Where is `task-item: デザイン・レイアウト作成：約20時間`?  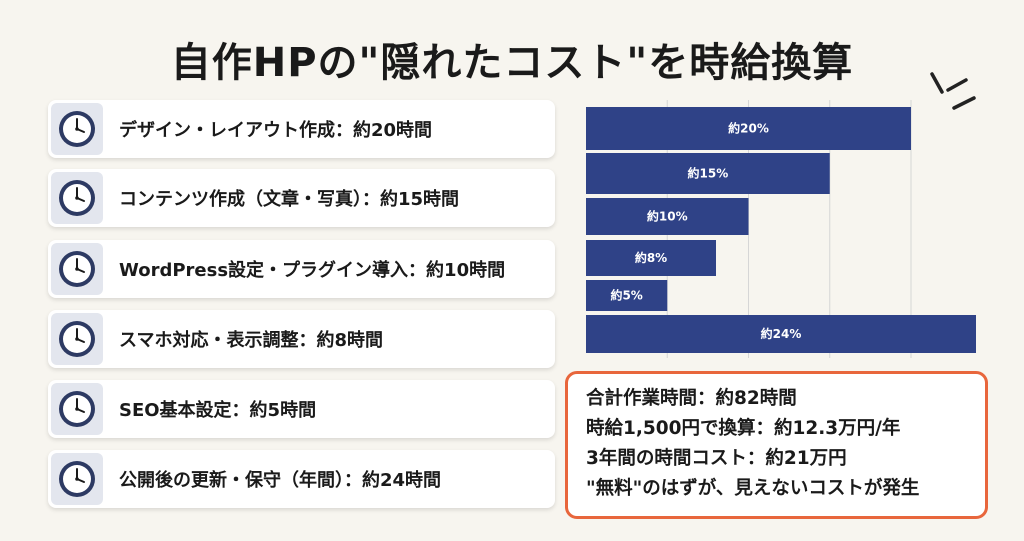
task-item: デザイン・レイアウト作成：約20時間 is located at coordinates (301, 129).